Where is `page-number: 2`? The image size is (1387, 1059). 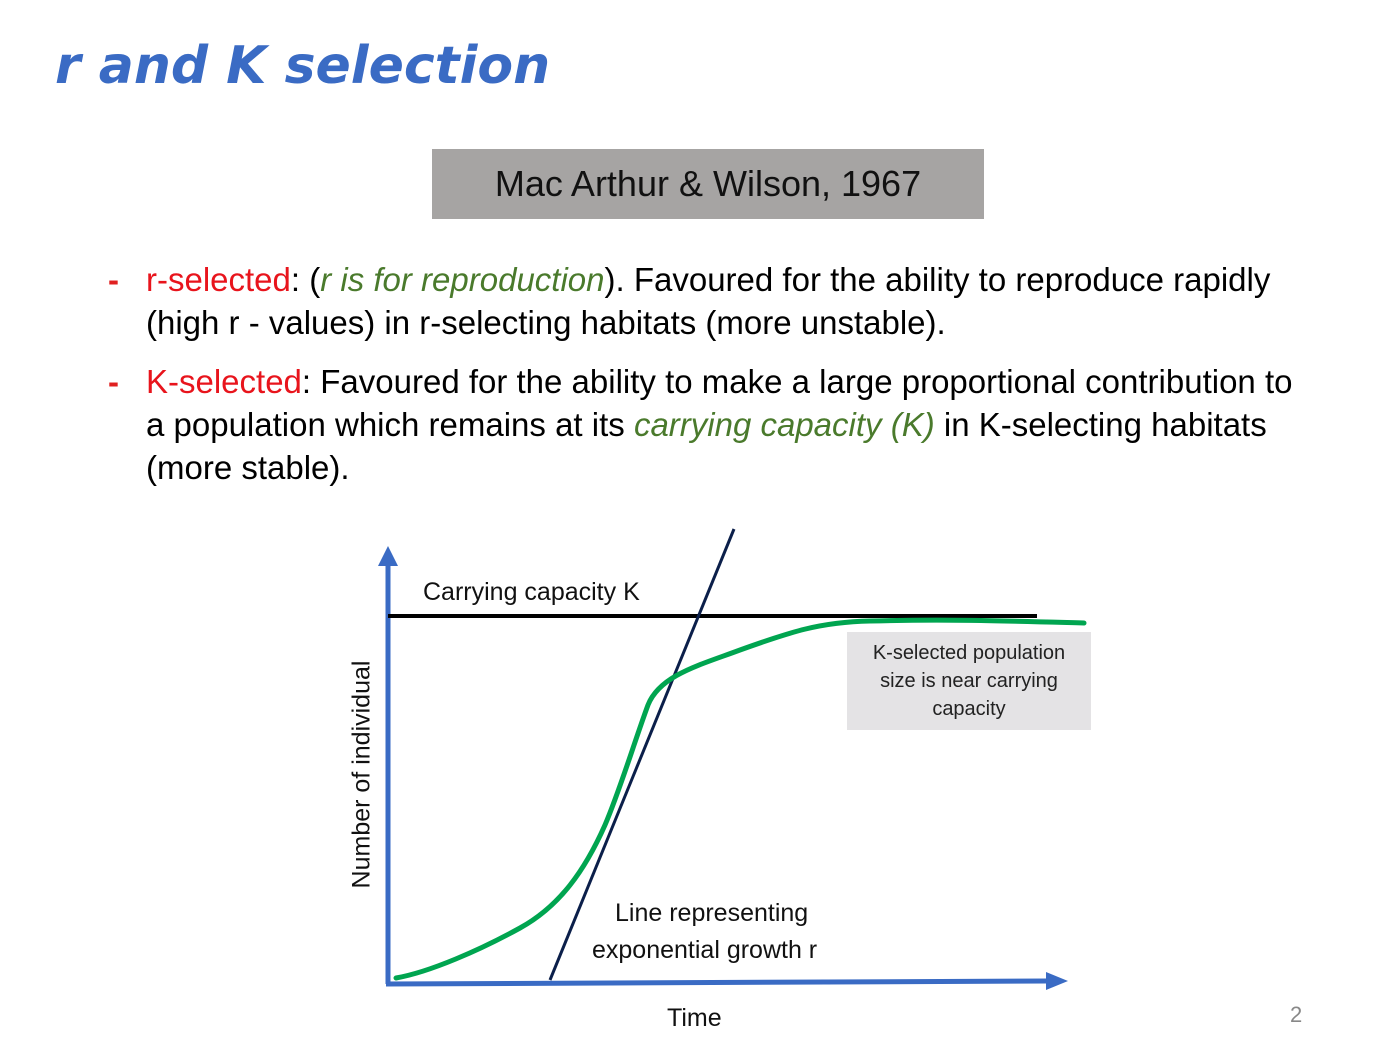
page-number: 2 is located at coordinates (1296, 1014).